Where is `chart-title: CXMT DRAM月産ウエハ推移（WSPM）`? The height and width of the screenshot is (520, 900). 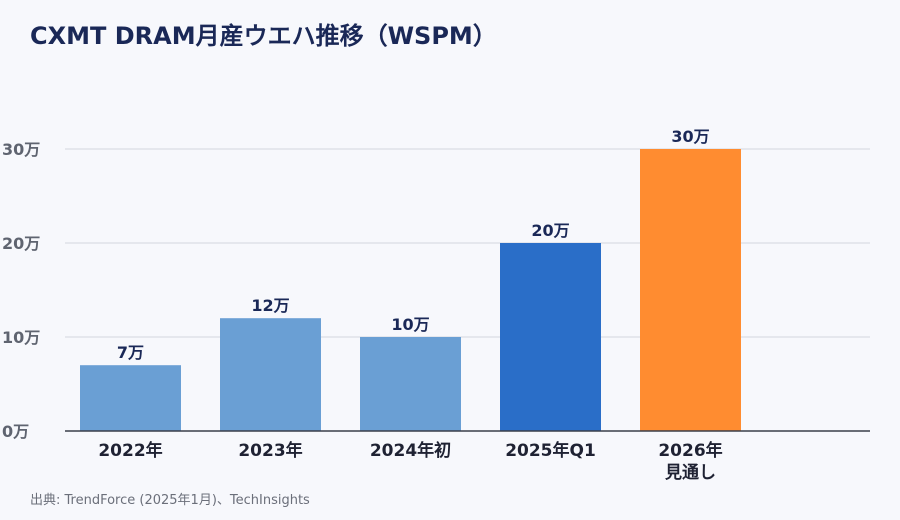 chart-title: CXMT DRAM月産ウエハ推移（WSPM） is located at coordinates (263, 36).